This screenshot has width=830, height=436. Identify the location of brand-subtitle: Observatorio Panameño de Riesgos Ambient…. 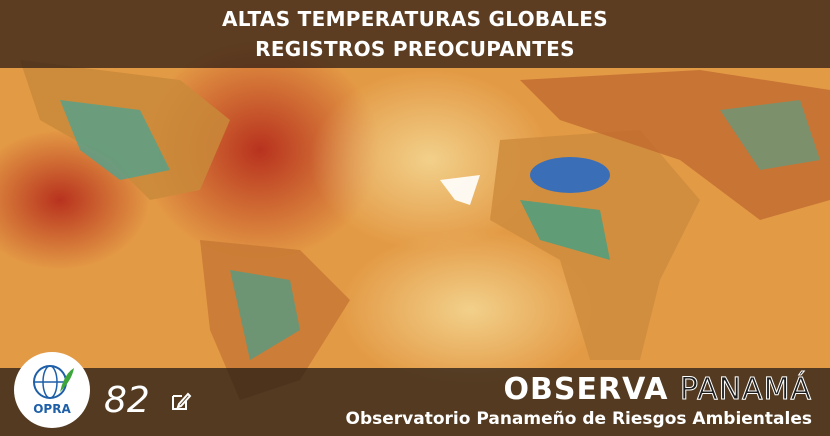
(578, 419).